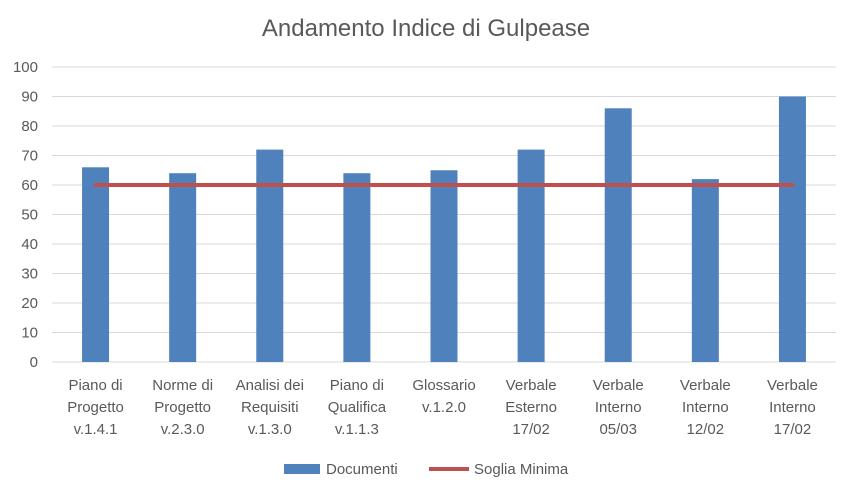 This screenshot has width=853, height=493. Describe the element at coordinates (25, 67) in the screenshot. I see `y-tick-label: 100` at that location.